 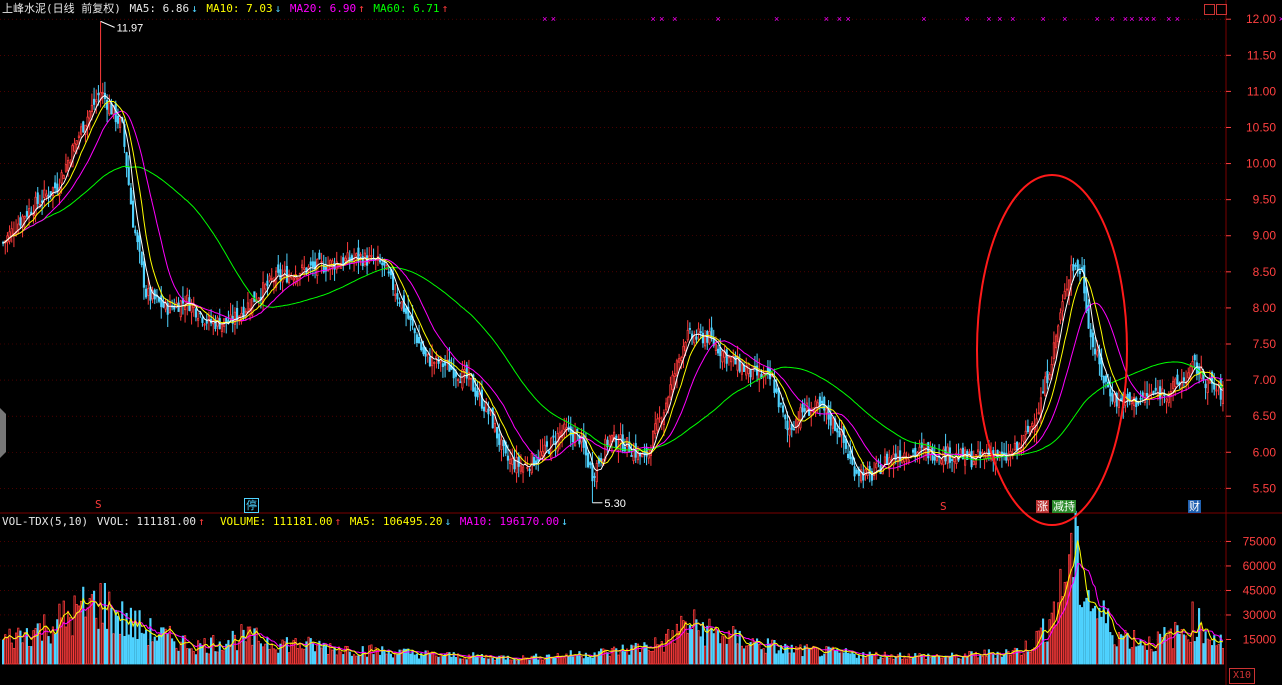 I want to click on maximize-window-icon, so click(x=1221, y=9).